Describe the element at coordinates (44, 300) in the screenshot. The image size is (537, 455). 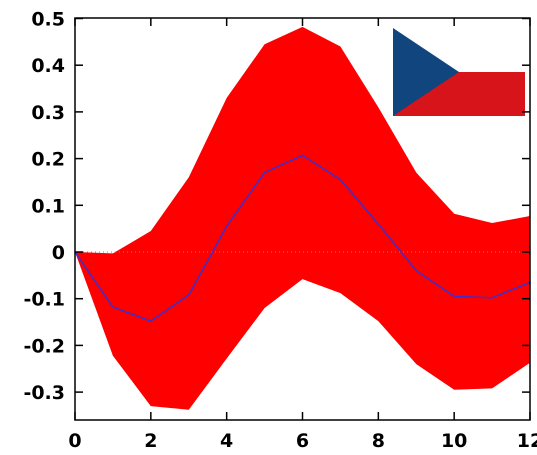
I see `y-tick-label: -0.1` at that location.